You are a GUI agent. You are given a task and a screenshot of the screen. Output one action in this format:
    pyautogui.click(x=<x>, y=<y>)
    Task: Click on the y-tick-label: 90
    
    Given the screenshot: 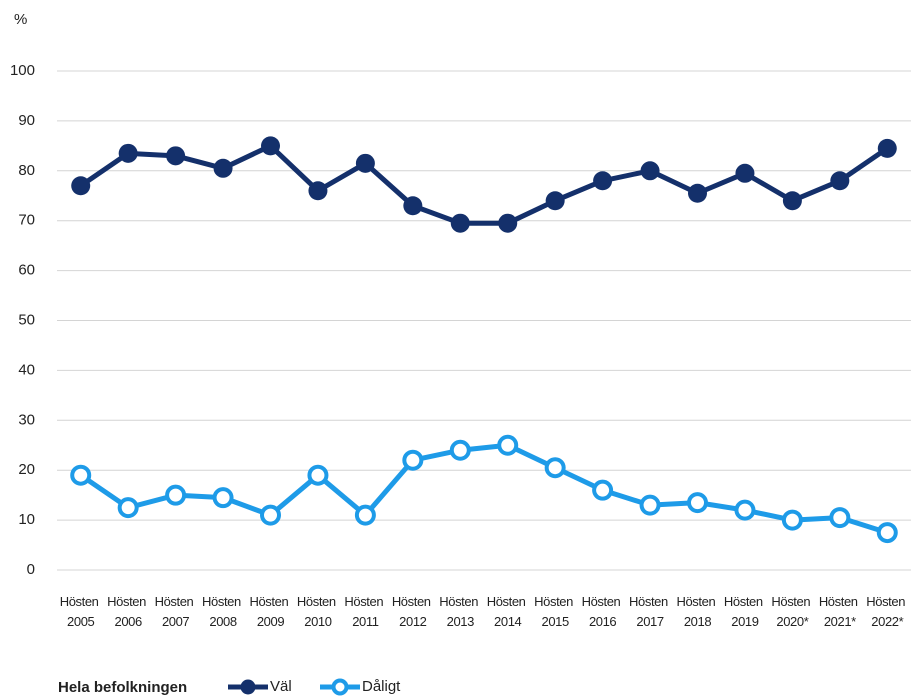 What is the action you would take?
    pyautogui.click(x=26, y=120)
    